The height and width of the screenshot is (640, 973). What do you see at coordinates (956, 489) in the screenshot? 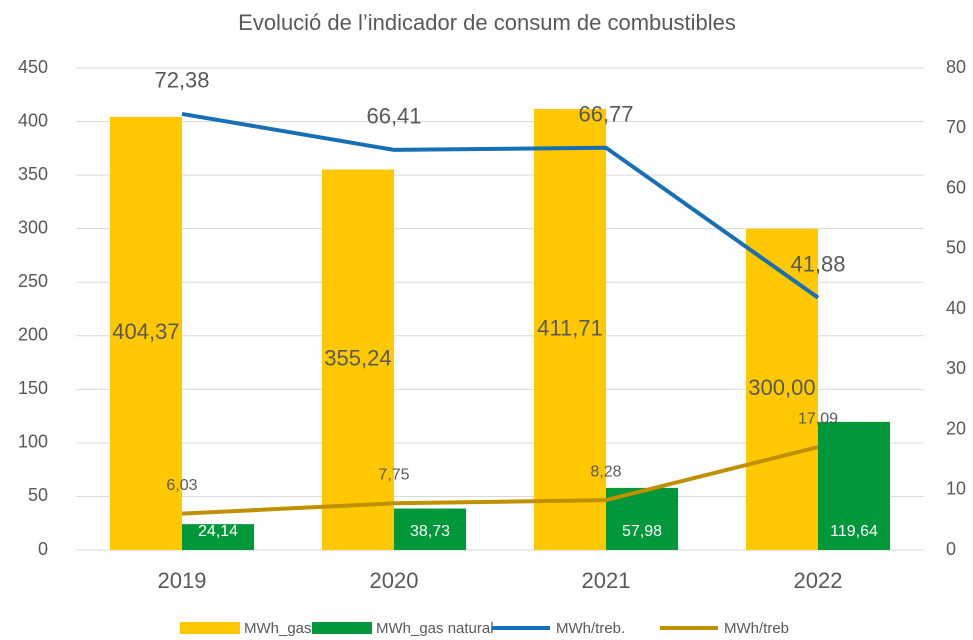
I see `y2-tick-label: 10` at bounding box center [956, 489].